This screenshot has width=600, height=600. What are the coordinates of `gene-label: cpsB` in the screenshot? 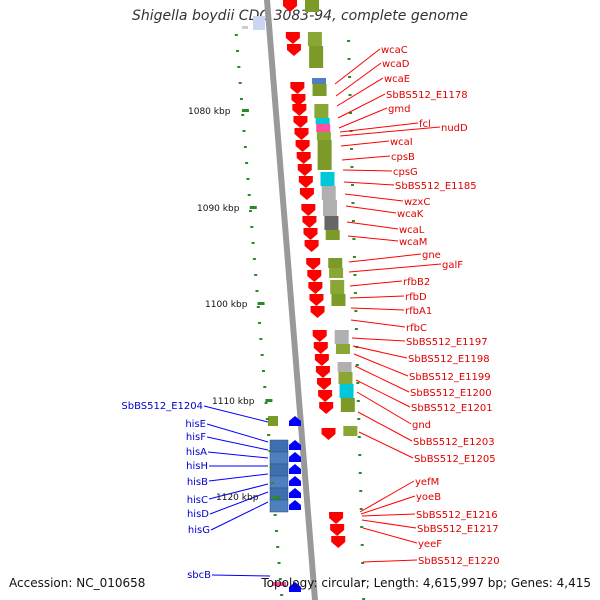 It's located at (403, 157).